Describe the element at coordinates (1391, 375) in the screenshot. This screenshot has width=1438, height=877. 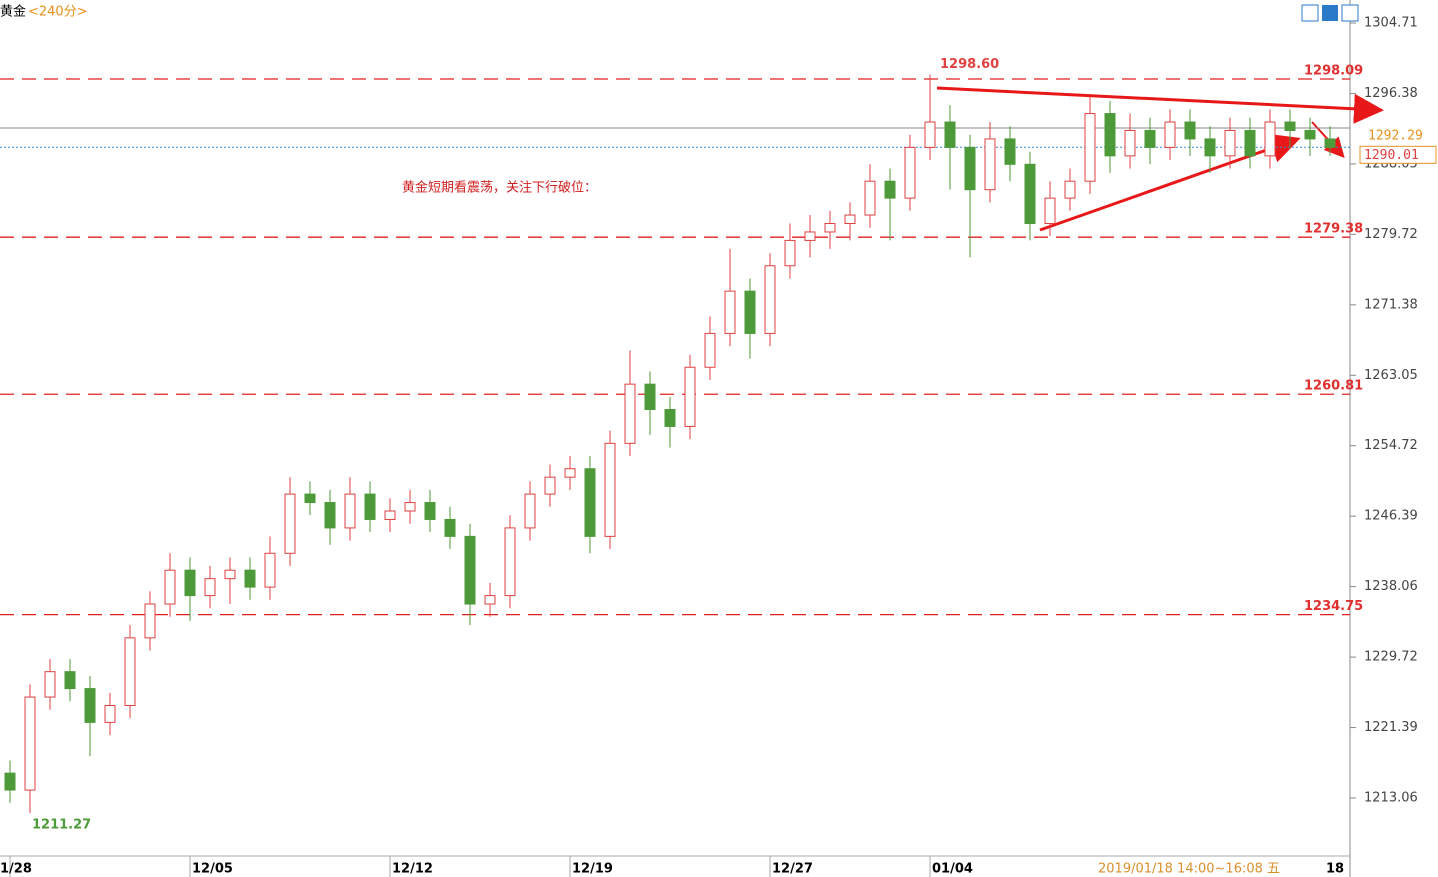
I see `y-tick-label: 1263.05` at that location.